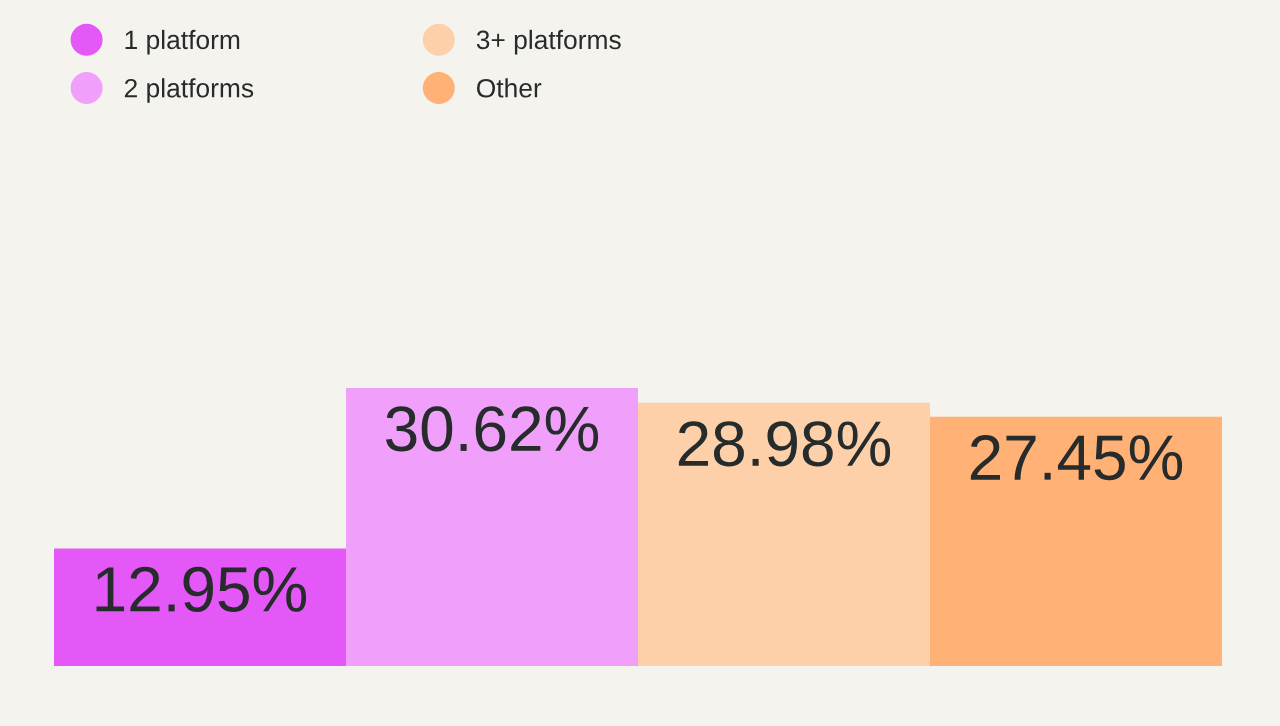  Describe the element at coordinates (548, 42) in the screenshot. I see `legend-label: 3+ platforms` at that location.